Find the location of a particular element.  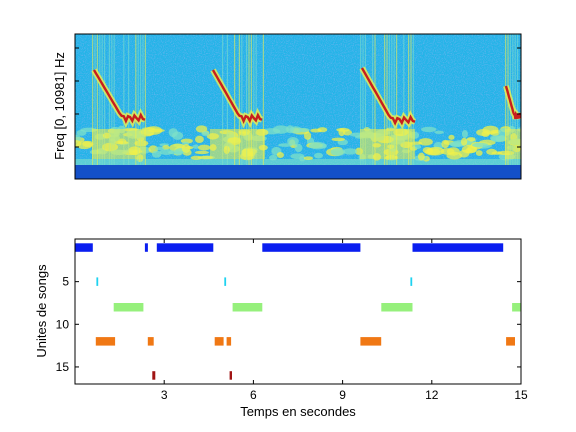

spectrogram-low-band is located at coordinates (298, 172).